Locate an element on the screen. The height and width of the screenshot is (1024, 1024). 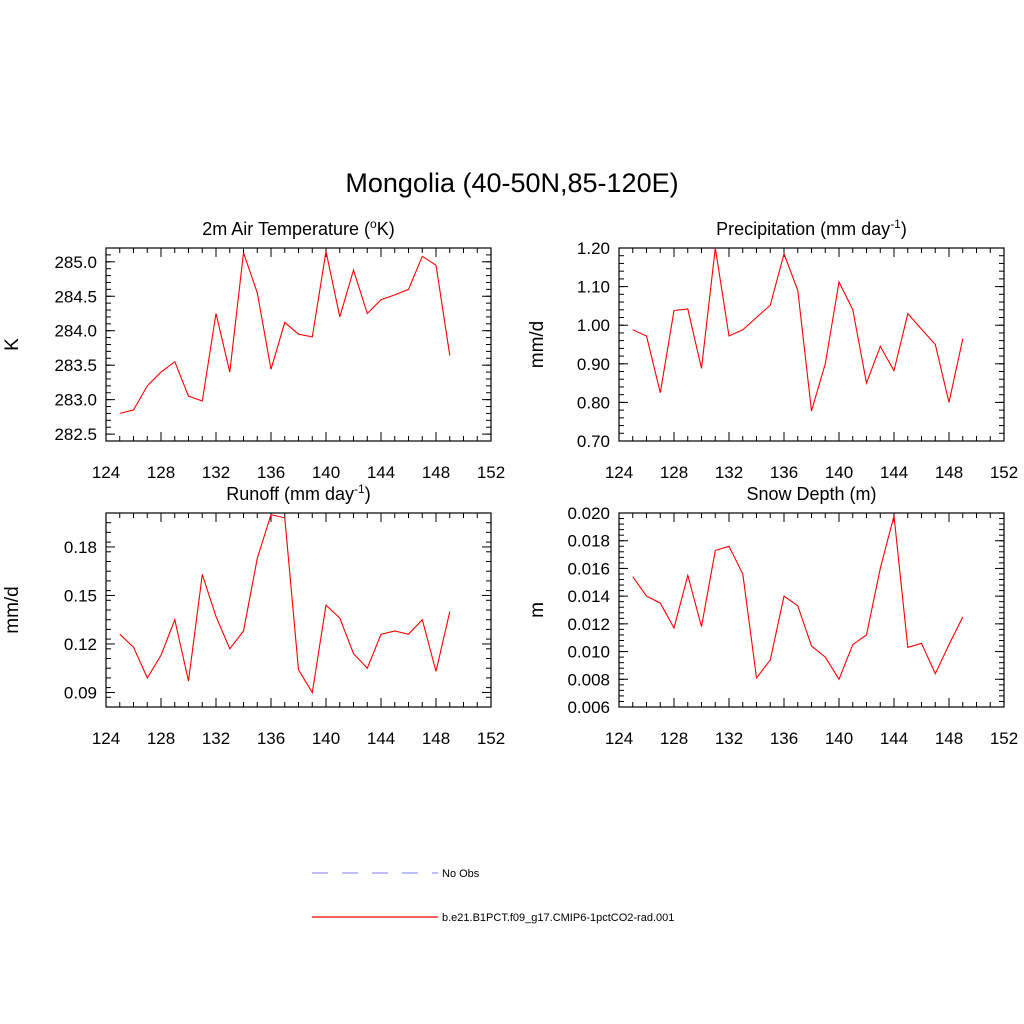
y-tick-label: 283.0 is located at coordinates (75, 400).